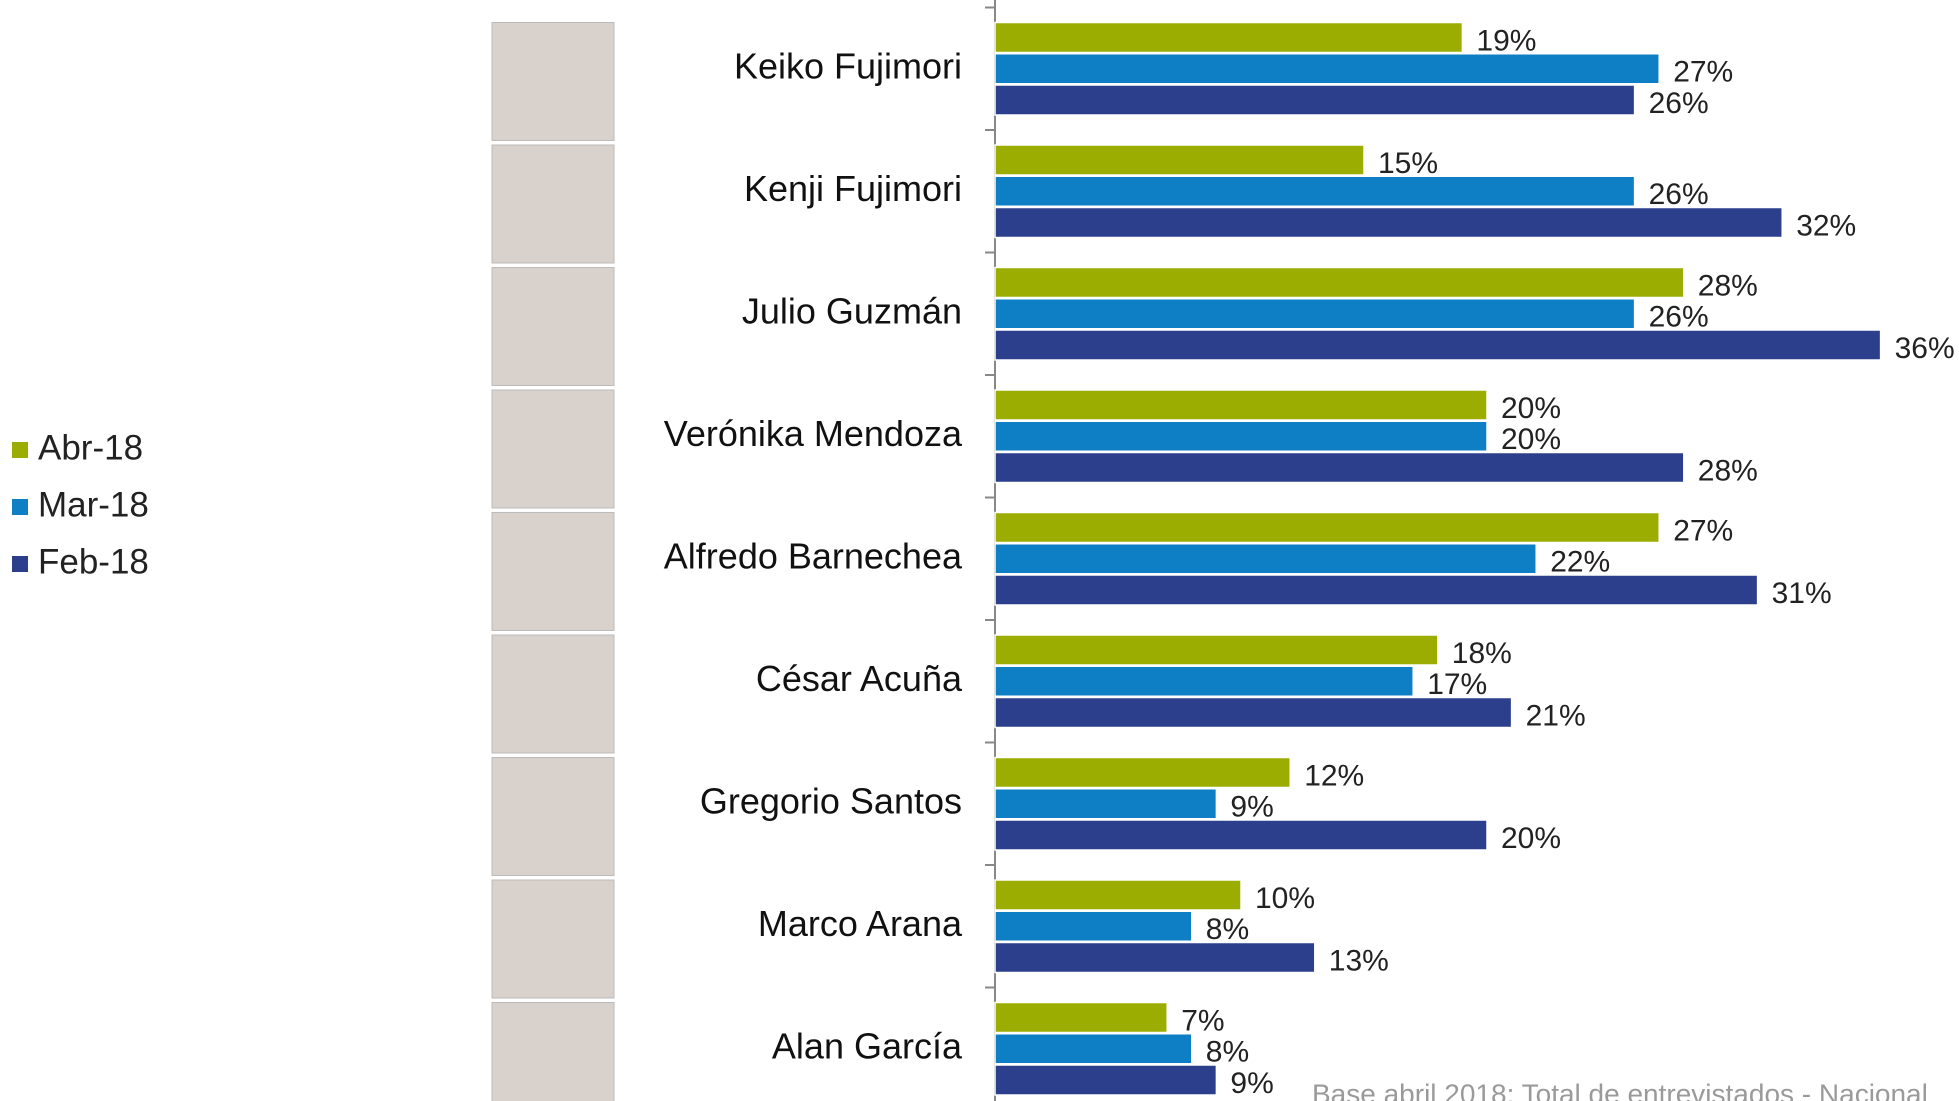  What do you see at coordinates (1506, 40) in the screenshot?
I see `value-label: 19%` at bounding box center [1506, 40].